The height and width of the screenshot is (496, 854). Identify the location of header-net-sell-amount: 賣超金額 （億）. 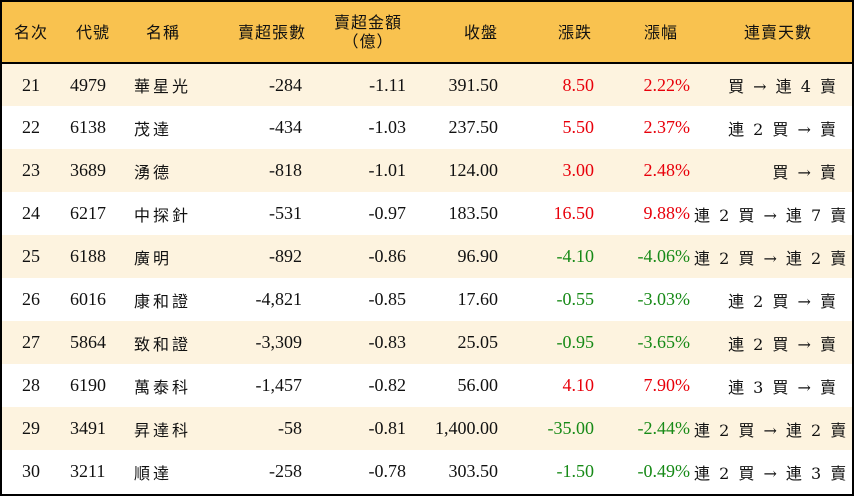
(368, 32).